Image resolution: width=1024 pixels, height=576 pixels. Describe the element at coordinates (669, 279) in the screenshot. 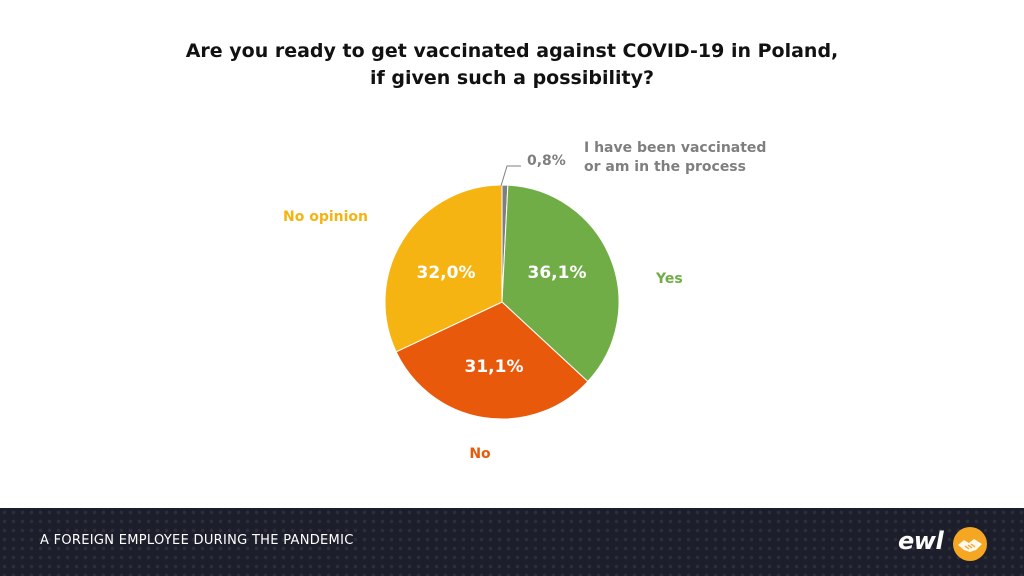

I see `category-label-yes: Yes` at that location.